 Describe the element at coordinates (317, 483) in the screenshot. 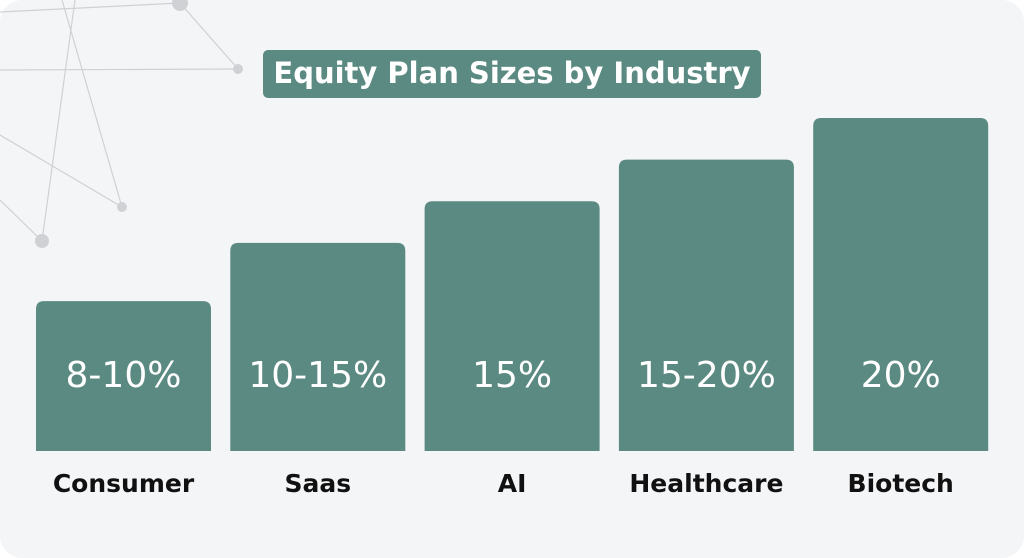

I see `category-label: Saas` at that location.